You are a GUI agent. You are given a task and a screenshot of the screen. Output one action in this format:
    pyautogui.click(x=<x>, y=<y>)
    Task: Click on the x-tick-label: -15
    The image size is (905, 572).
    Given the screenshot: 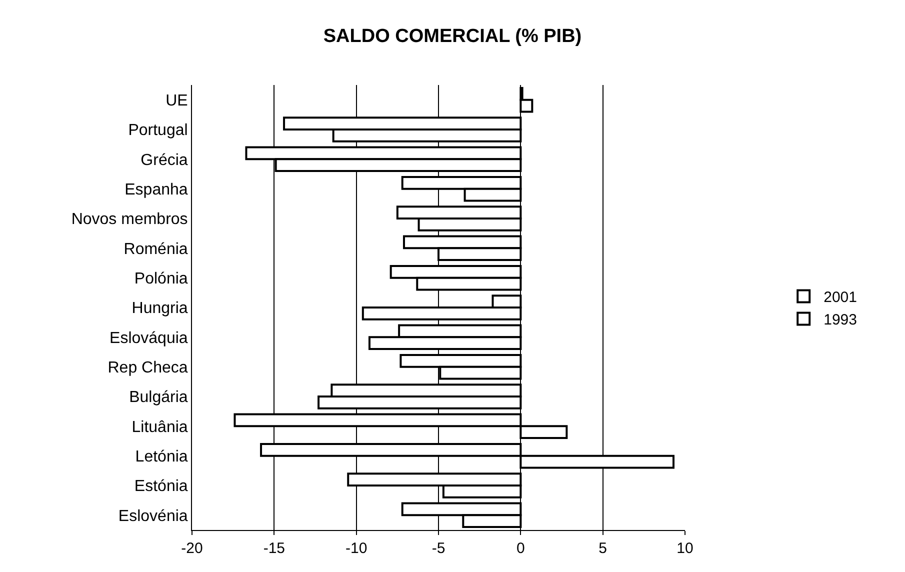 What is the action you would take?
    pyautogui.click(x=274, y=548)
    